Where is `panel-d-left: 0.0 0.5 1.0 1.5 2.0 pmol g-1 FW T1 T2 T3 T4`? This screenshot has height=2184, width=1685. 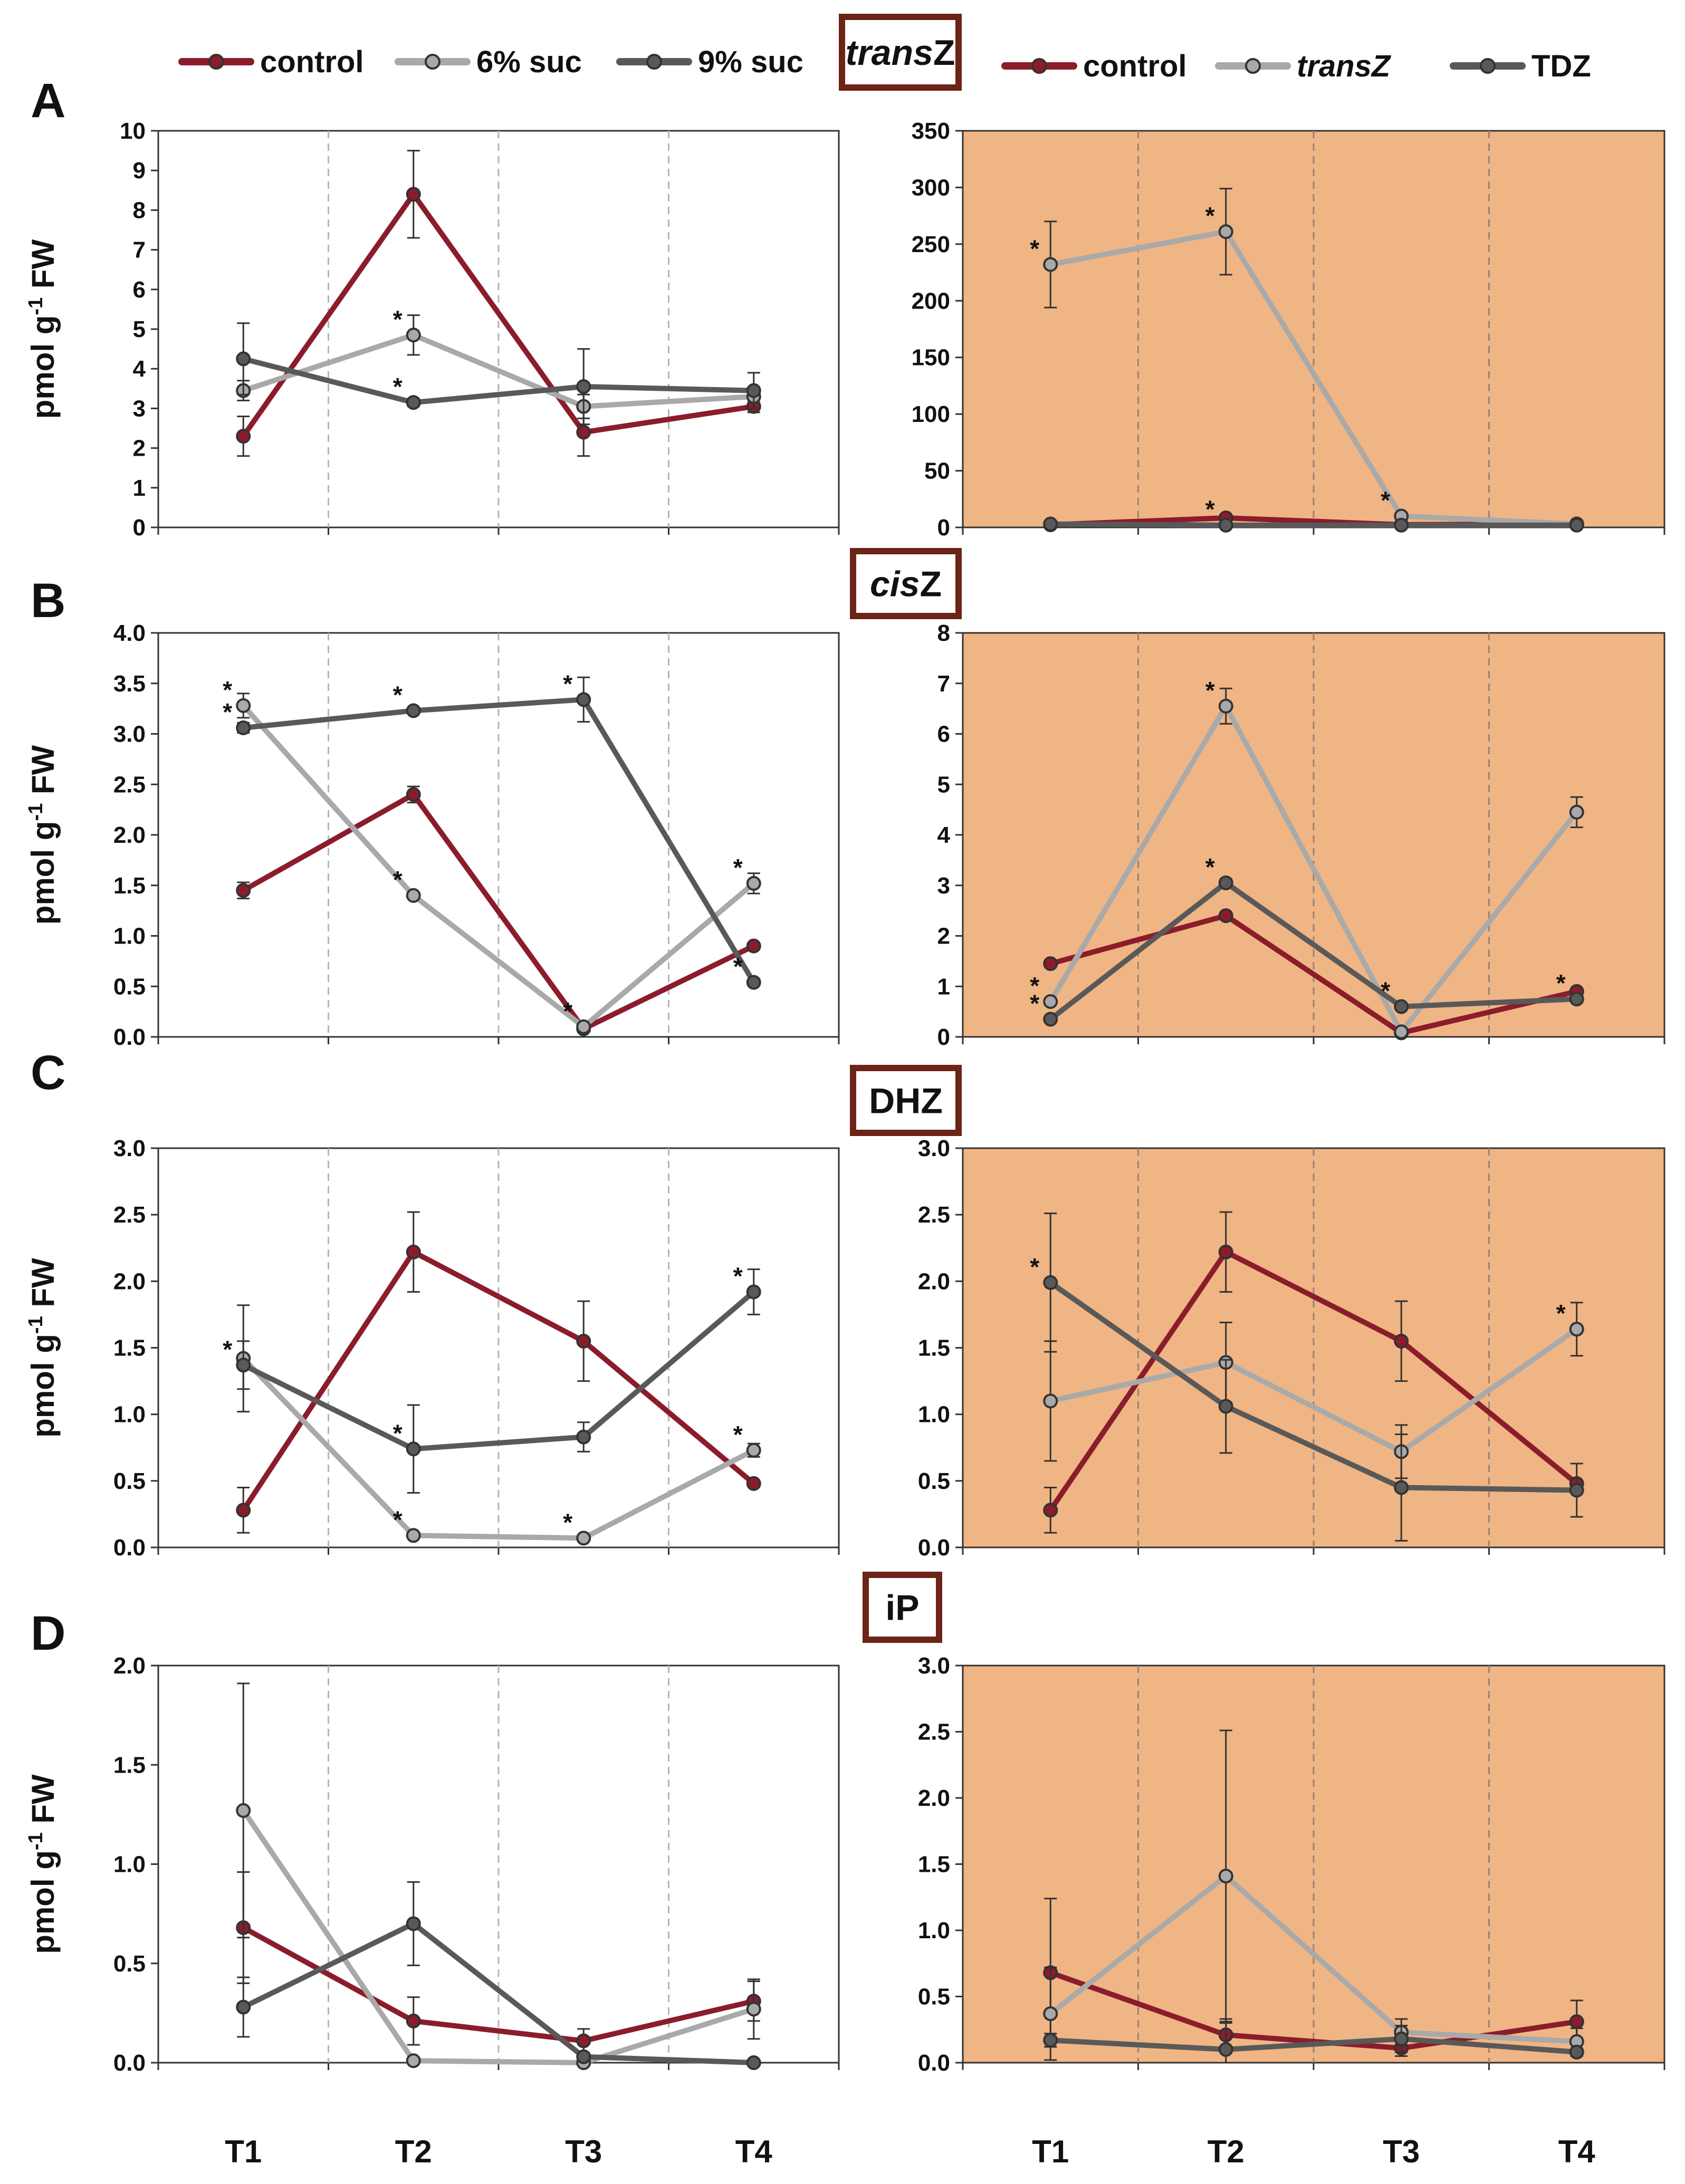
panel-d-left: 0.0 0.5 1.0 1.5 2.0 pmol g-1 FW T1 T2 T3 T4 is located at coordinates (432, 1911).